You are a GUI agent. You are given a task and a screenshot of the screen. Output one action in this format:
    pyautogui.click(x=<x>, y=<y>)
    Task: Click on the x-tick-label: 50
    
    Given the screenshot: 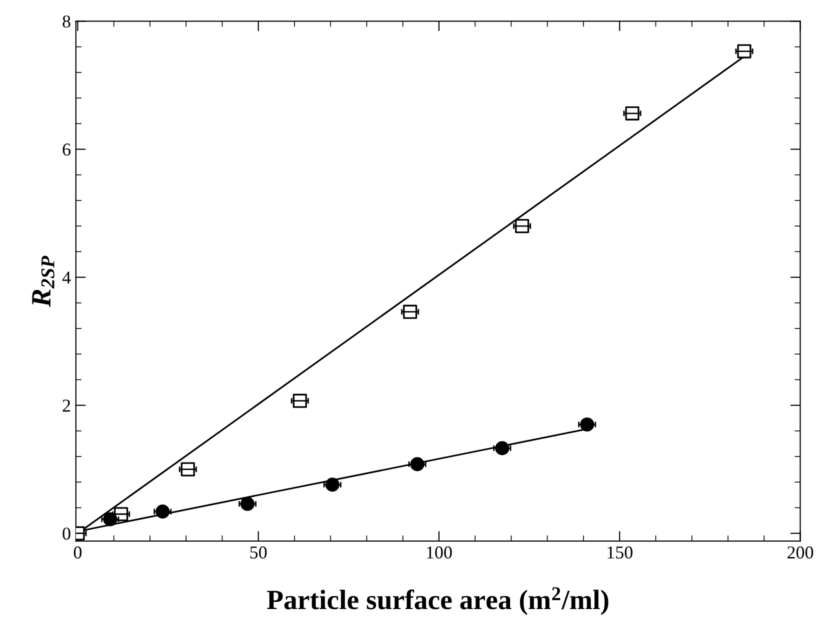 What is the action you would take?
    pyautogui.click(x=258, y=552)
    